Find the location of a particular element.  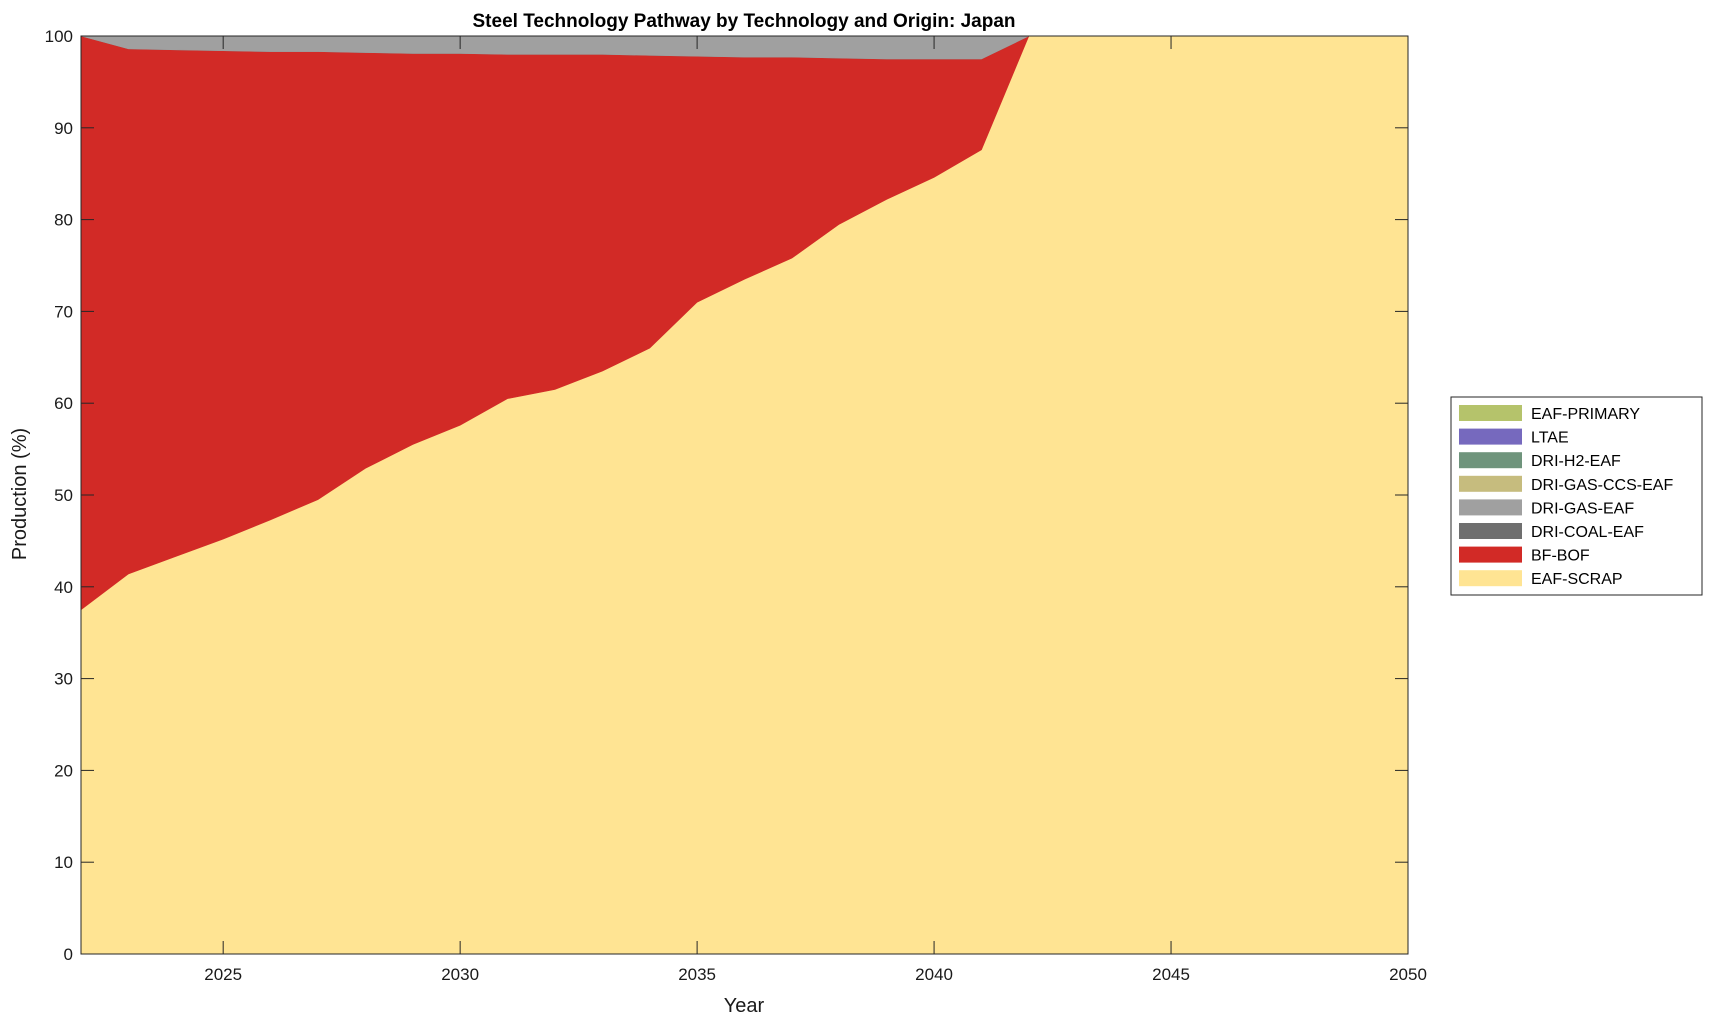

legend-swatch-eaf-scrap is located at coordinates (1490, 578).